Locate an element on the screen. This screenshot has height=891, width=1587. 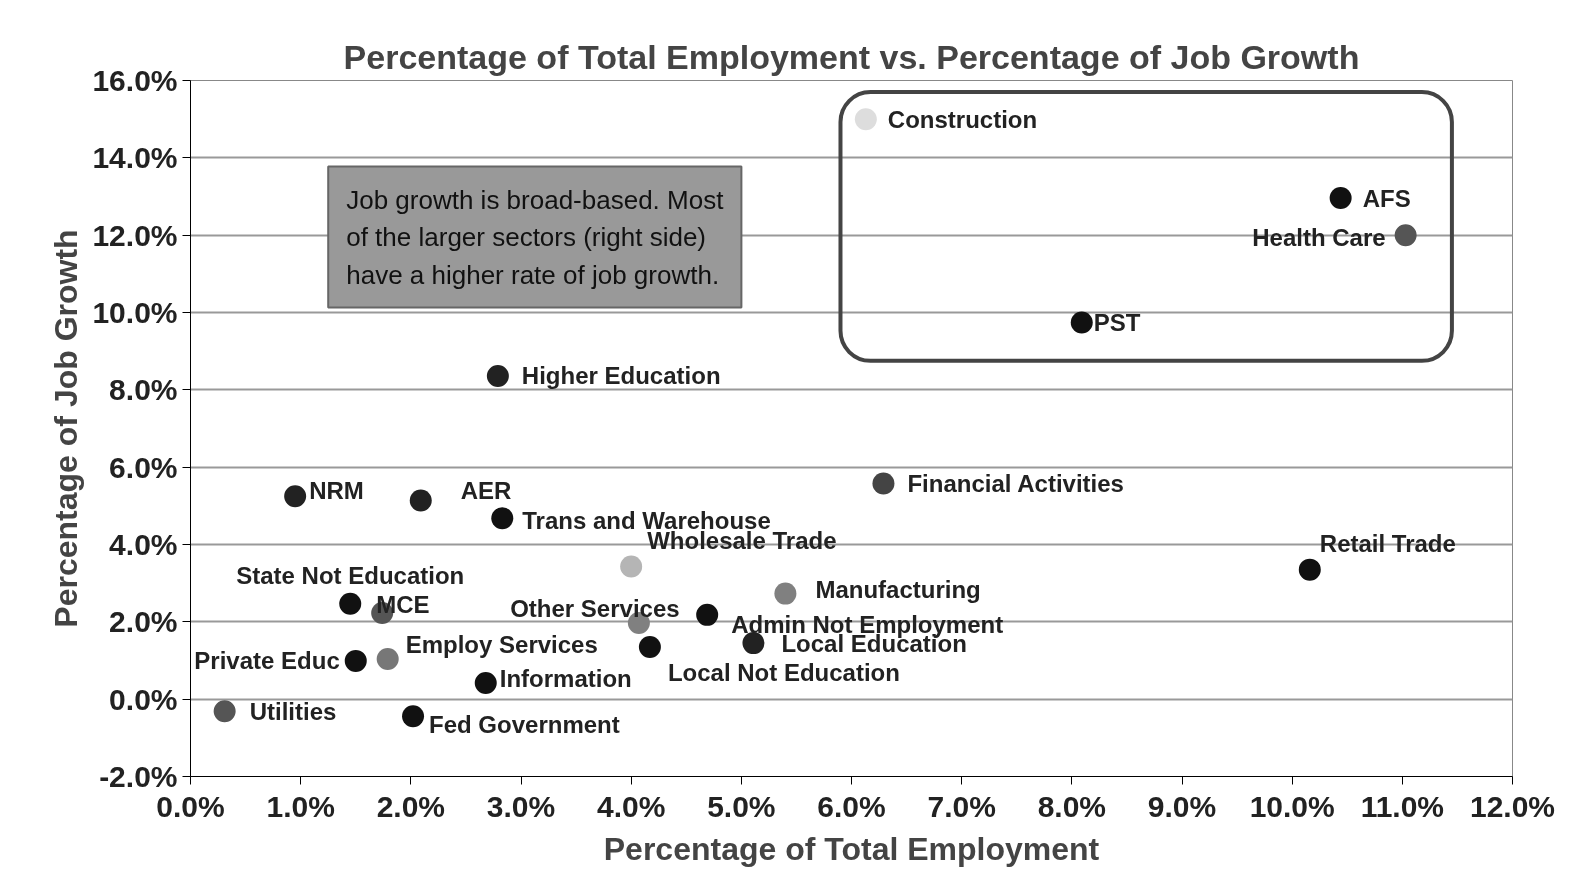
y-tick-label: 14.0% is located at coordinates (135, 158).